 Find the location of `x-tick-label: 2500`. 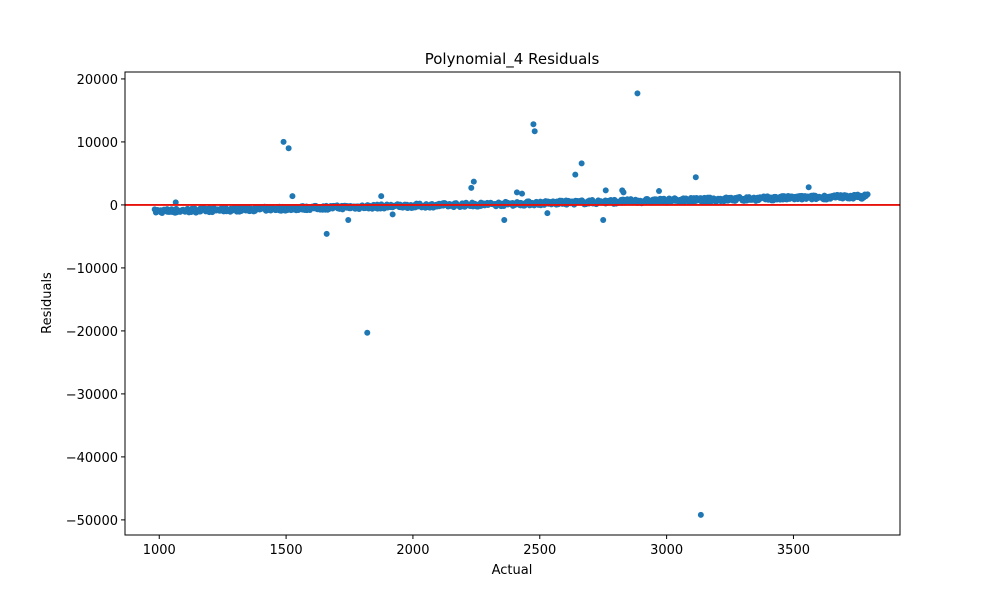

x-tick-label: 2500 is located at coordinates (539, 550).